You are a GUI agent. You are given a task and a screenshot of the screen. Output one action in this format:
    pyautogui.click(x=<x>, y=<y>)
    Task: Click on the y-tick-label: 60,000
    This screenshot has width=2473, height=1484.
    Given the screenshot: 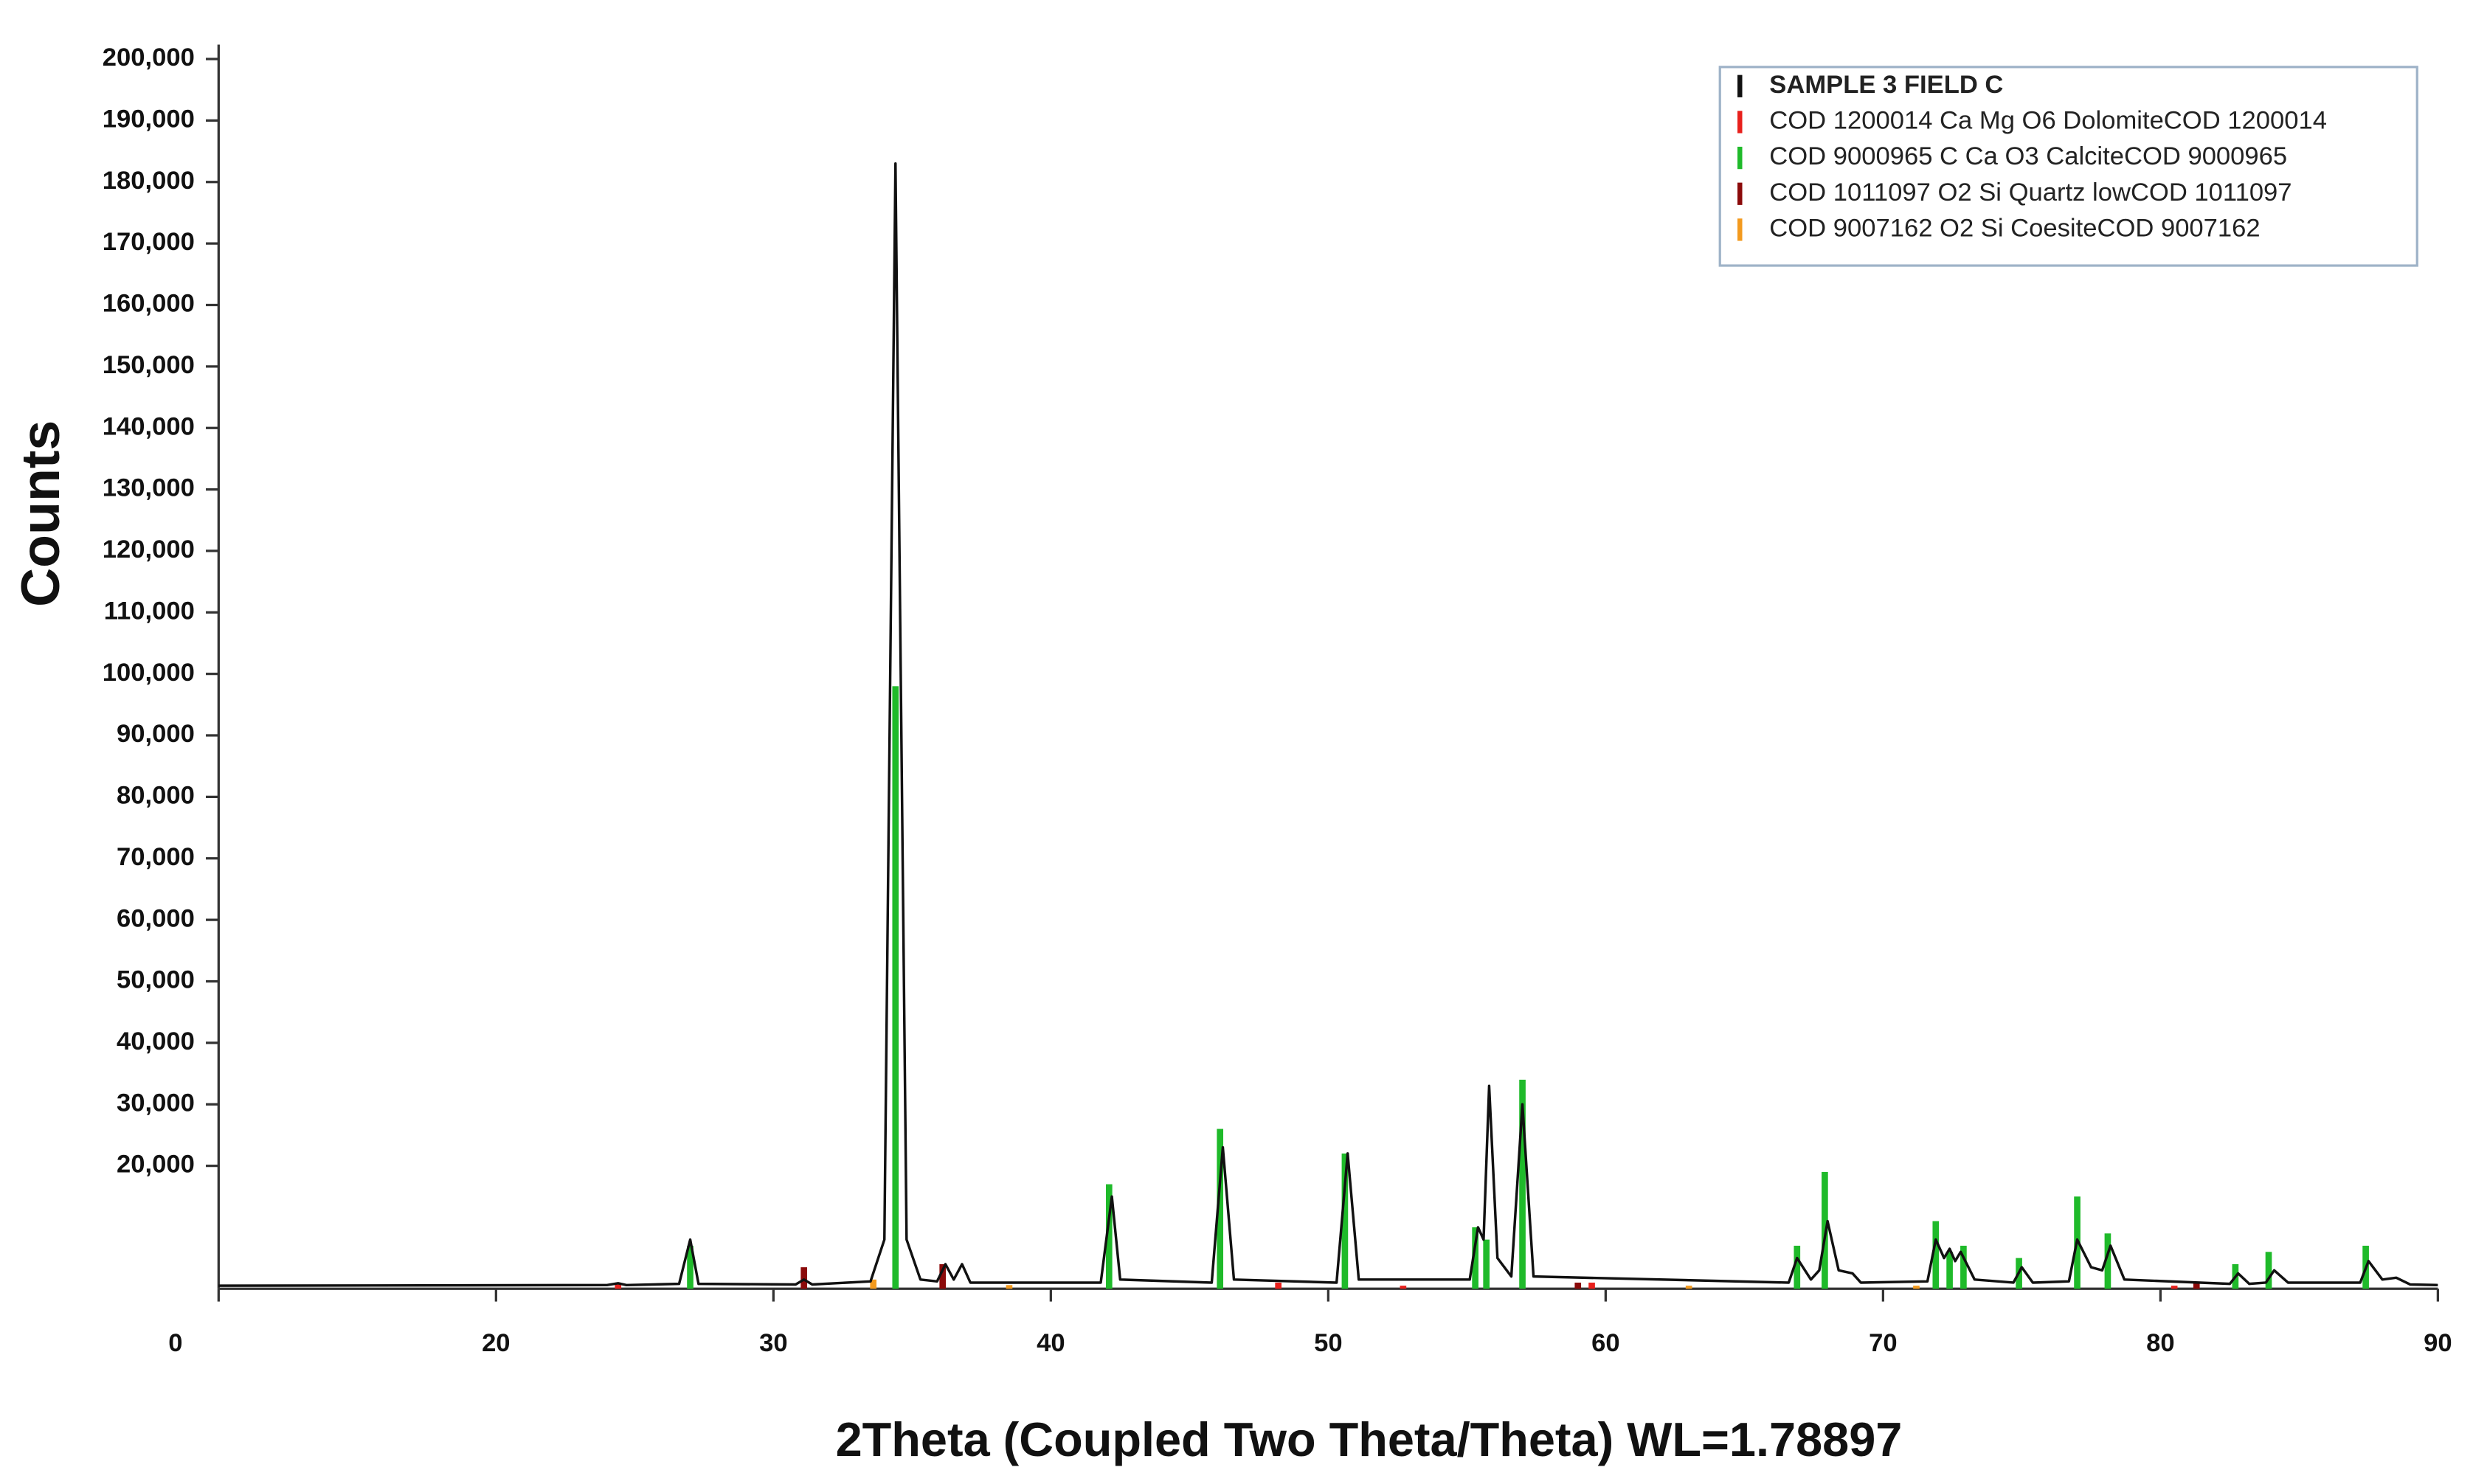 What is the action you would take?
    pyautogui.click(x=156, y=918)
    